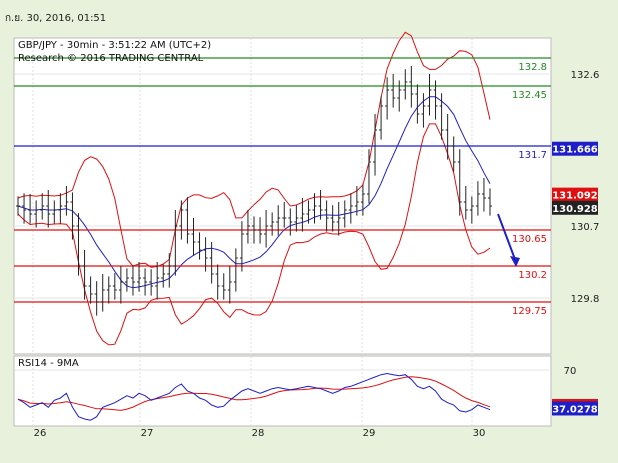  What do you see at coordinates (147, 433) in the screenshot?
I see `x-tick-label: 27` at bounding box center [147, 433].